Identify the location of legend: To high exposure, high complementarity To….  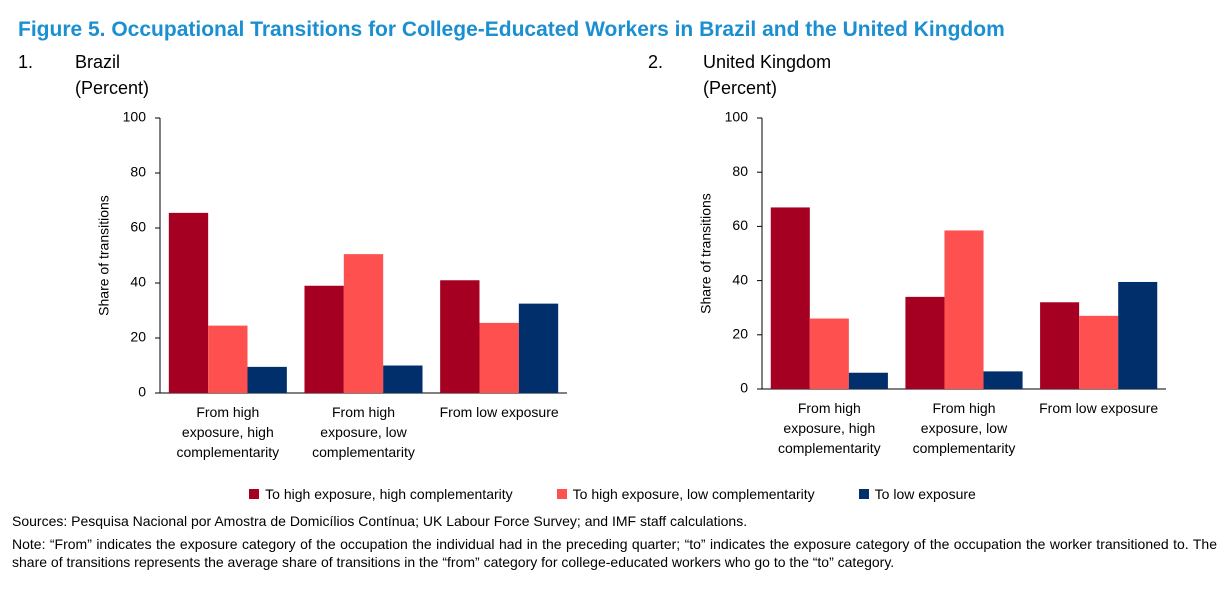
(612, 494).